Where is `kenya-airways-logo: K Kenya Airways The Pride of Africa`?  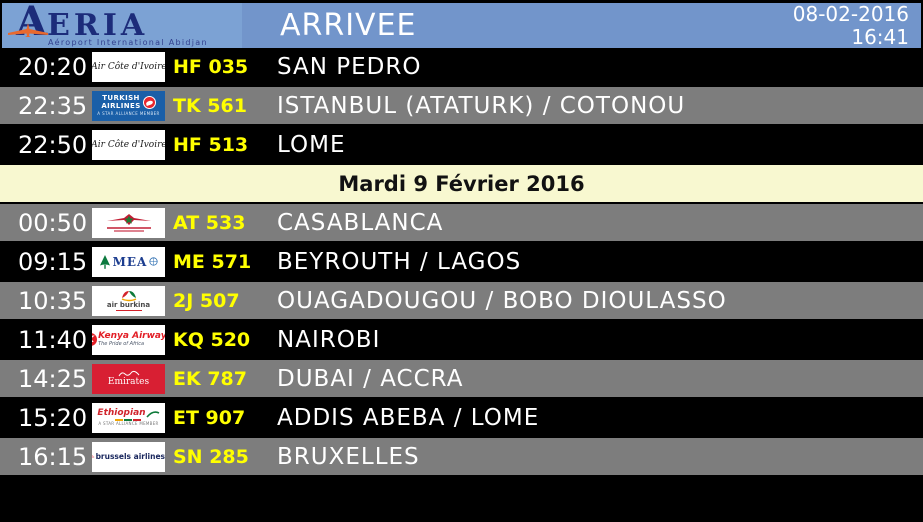 kenya-airways-logo: K Kenya Airways The Pride of Africa is located at coordinates (128, 339).